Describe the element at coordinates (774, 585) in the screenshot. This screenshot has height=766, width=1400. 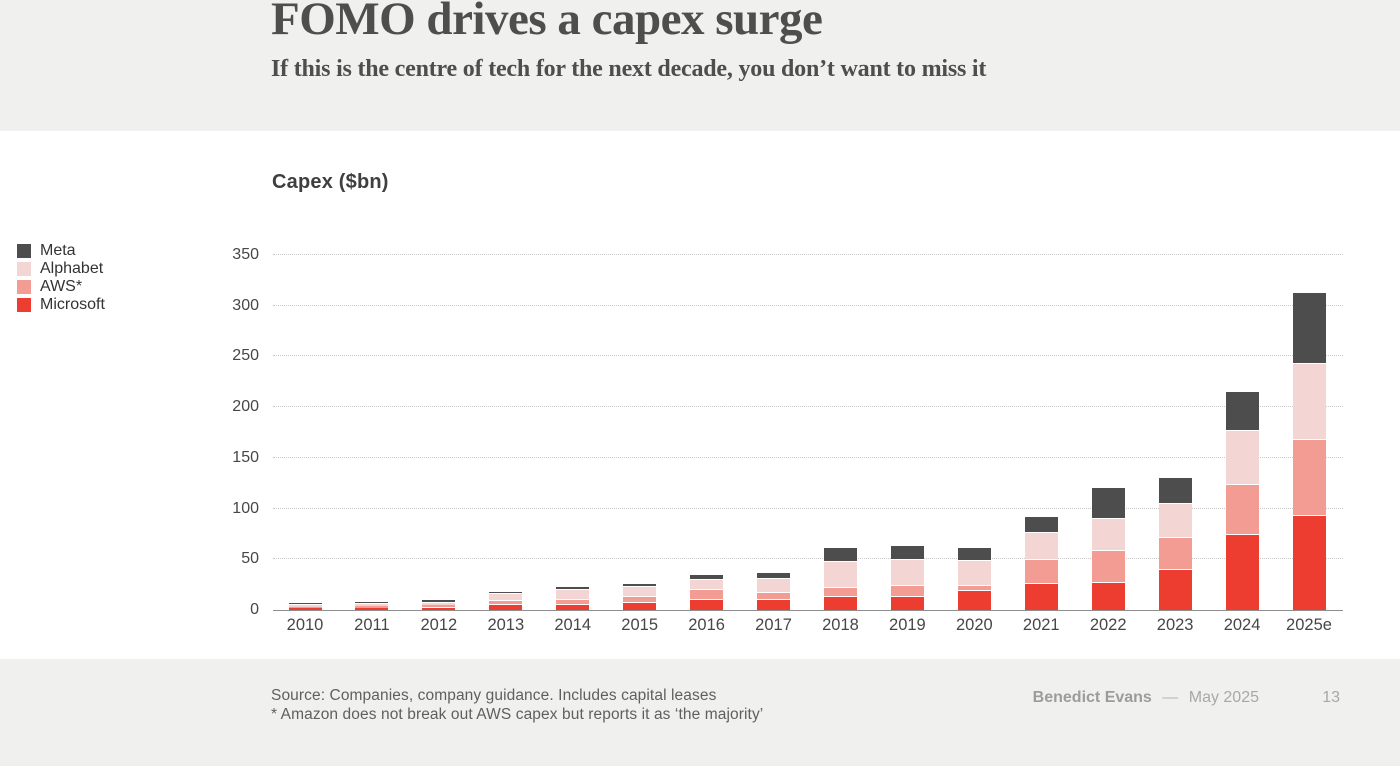
I see `segment-2017-alphabet` at that location.